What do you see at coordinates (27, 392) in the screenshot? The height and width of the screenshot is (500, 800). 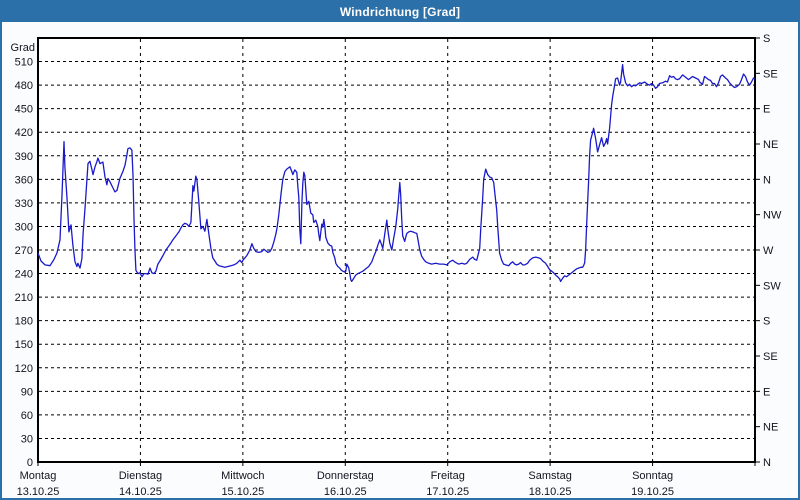 I see `y-left-tick-label: 90` at bounding box center [27, 392].